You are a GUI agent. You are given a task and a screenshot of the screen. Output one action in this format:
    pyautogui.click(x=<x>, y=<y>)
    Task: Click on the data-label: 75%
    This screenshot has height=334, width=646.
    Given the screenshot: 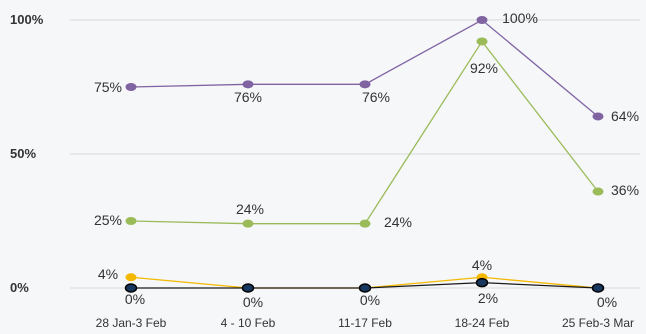 What is the action you would take?
    pyautogui.click(x=108, y=87)
    